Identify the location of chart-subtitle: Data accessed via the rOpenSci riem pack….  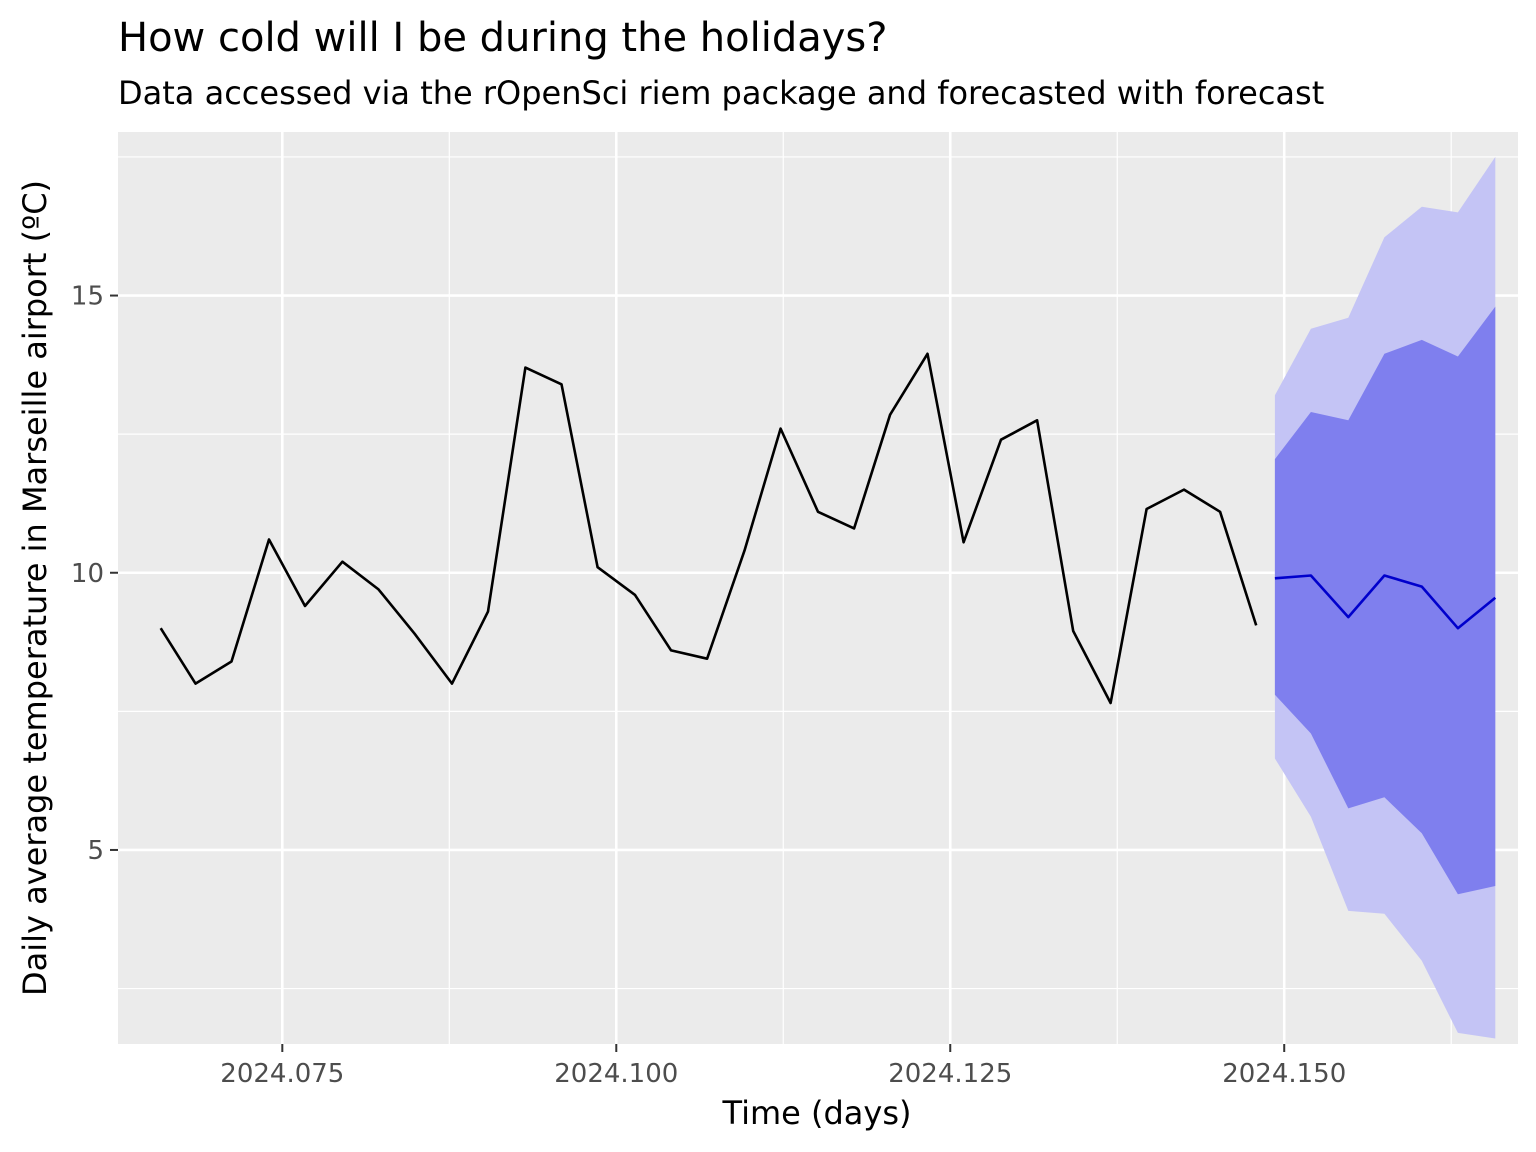
(721, 93).